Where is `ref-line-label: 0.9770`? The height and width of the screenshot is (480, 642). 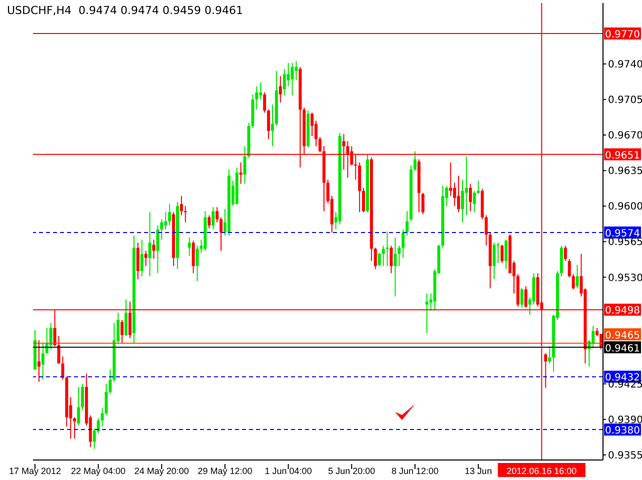 ref-line-label: 0.9770 is located at coordinates (622, 34).